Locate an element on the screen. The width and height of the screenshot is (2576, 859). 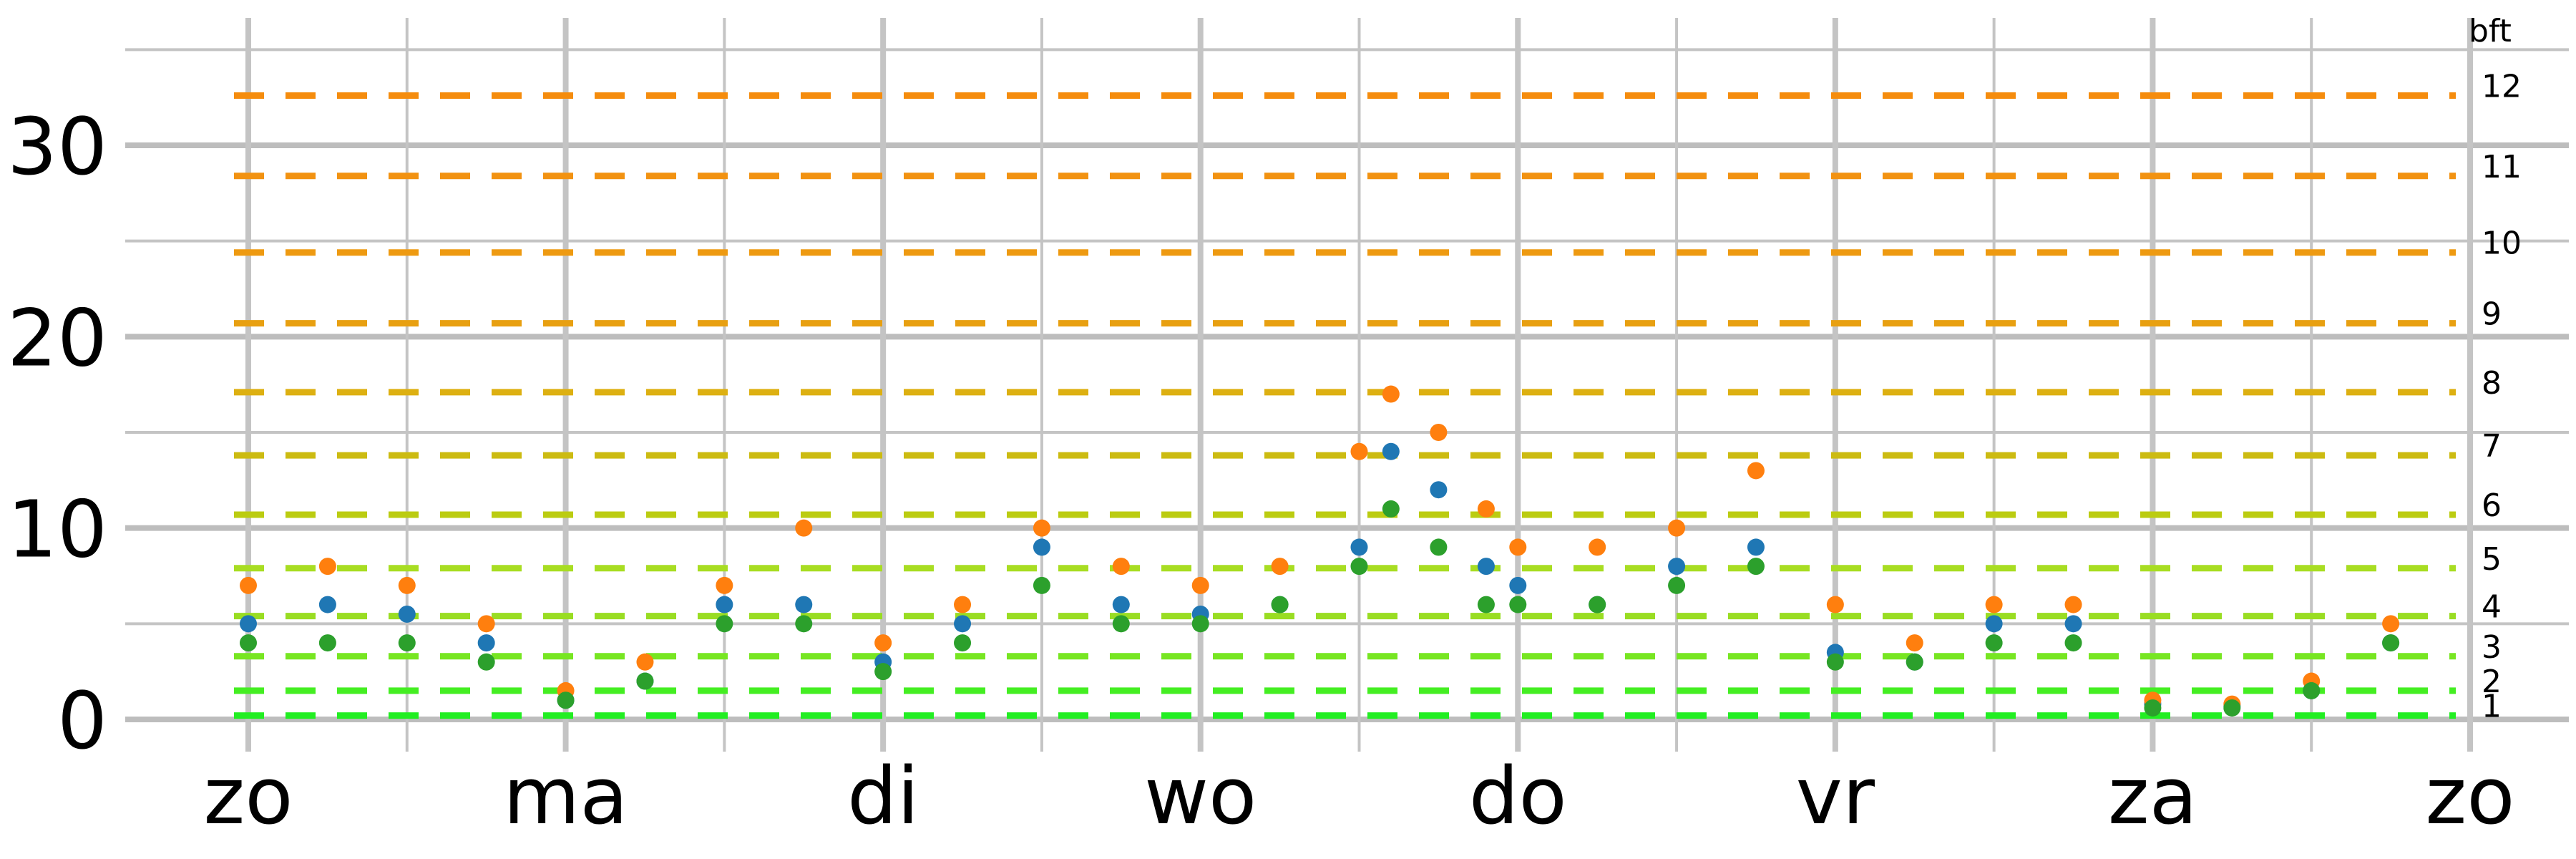
beaufort-level-label: 11 is located at coordinates (2502, 167).